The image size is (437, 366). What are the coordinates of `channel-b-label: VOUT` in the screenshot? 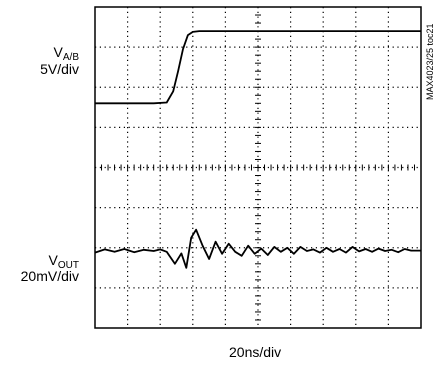 It's located at (64, 263).